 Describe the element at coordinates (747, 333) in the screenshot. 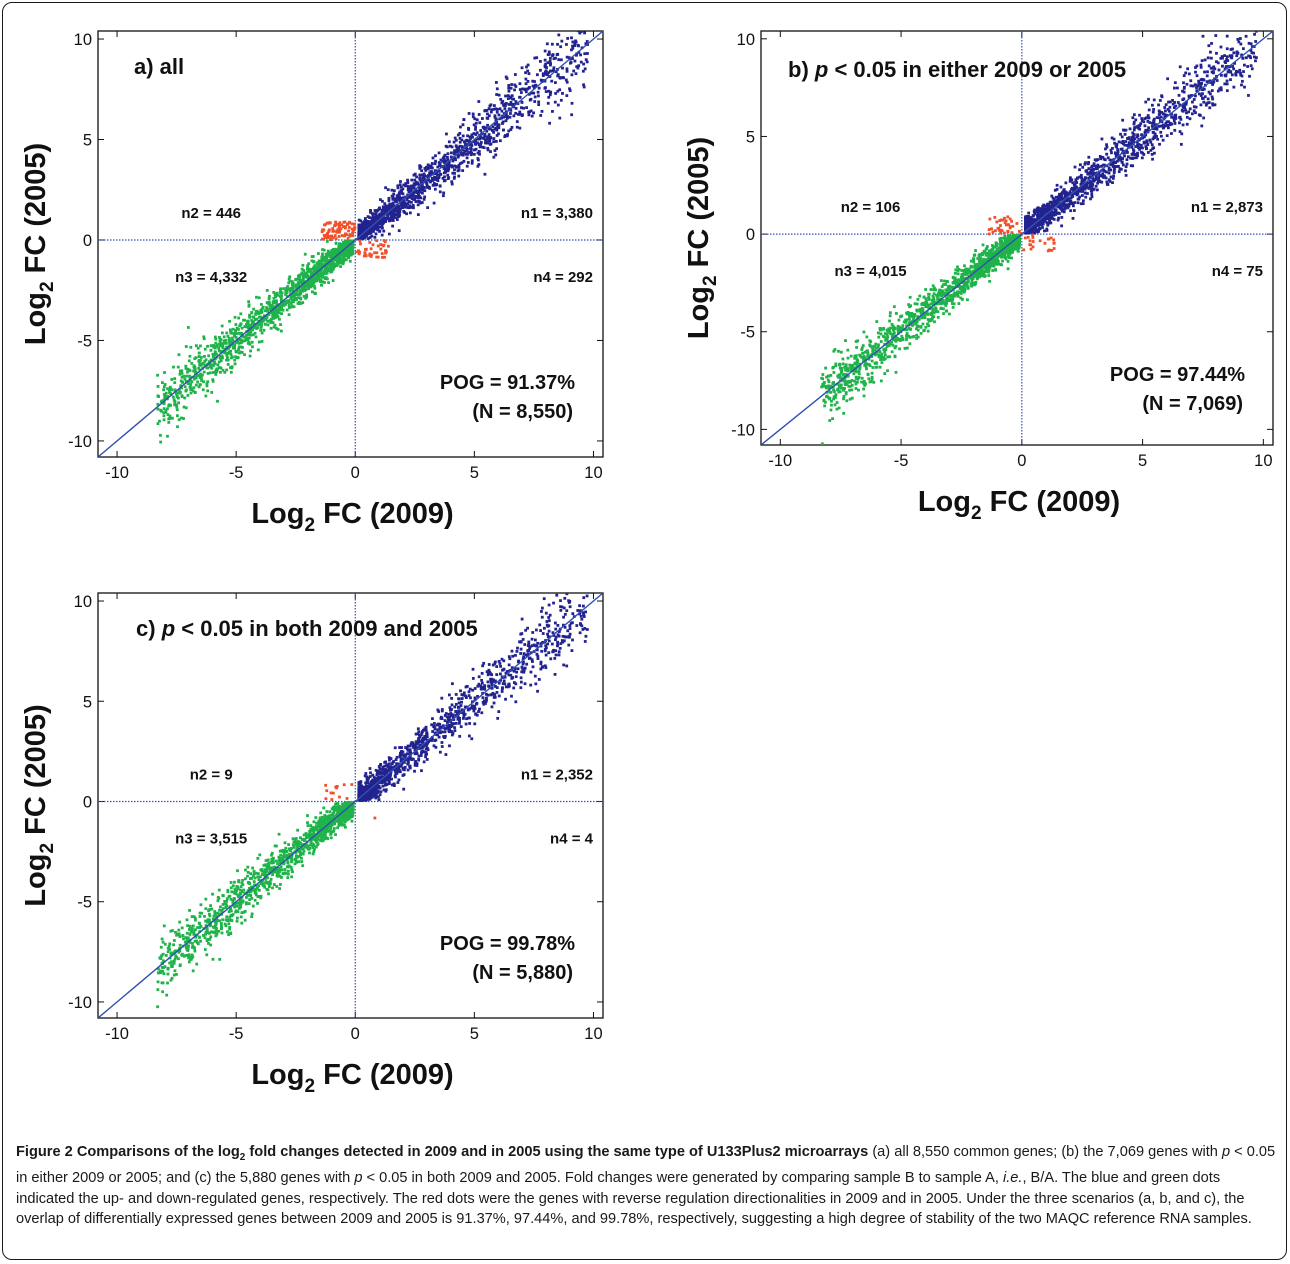

I see `y-tick-label: -5` at that location.